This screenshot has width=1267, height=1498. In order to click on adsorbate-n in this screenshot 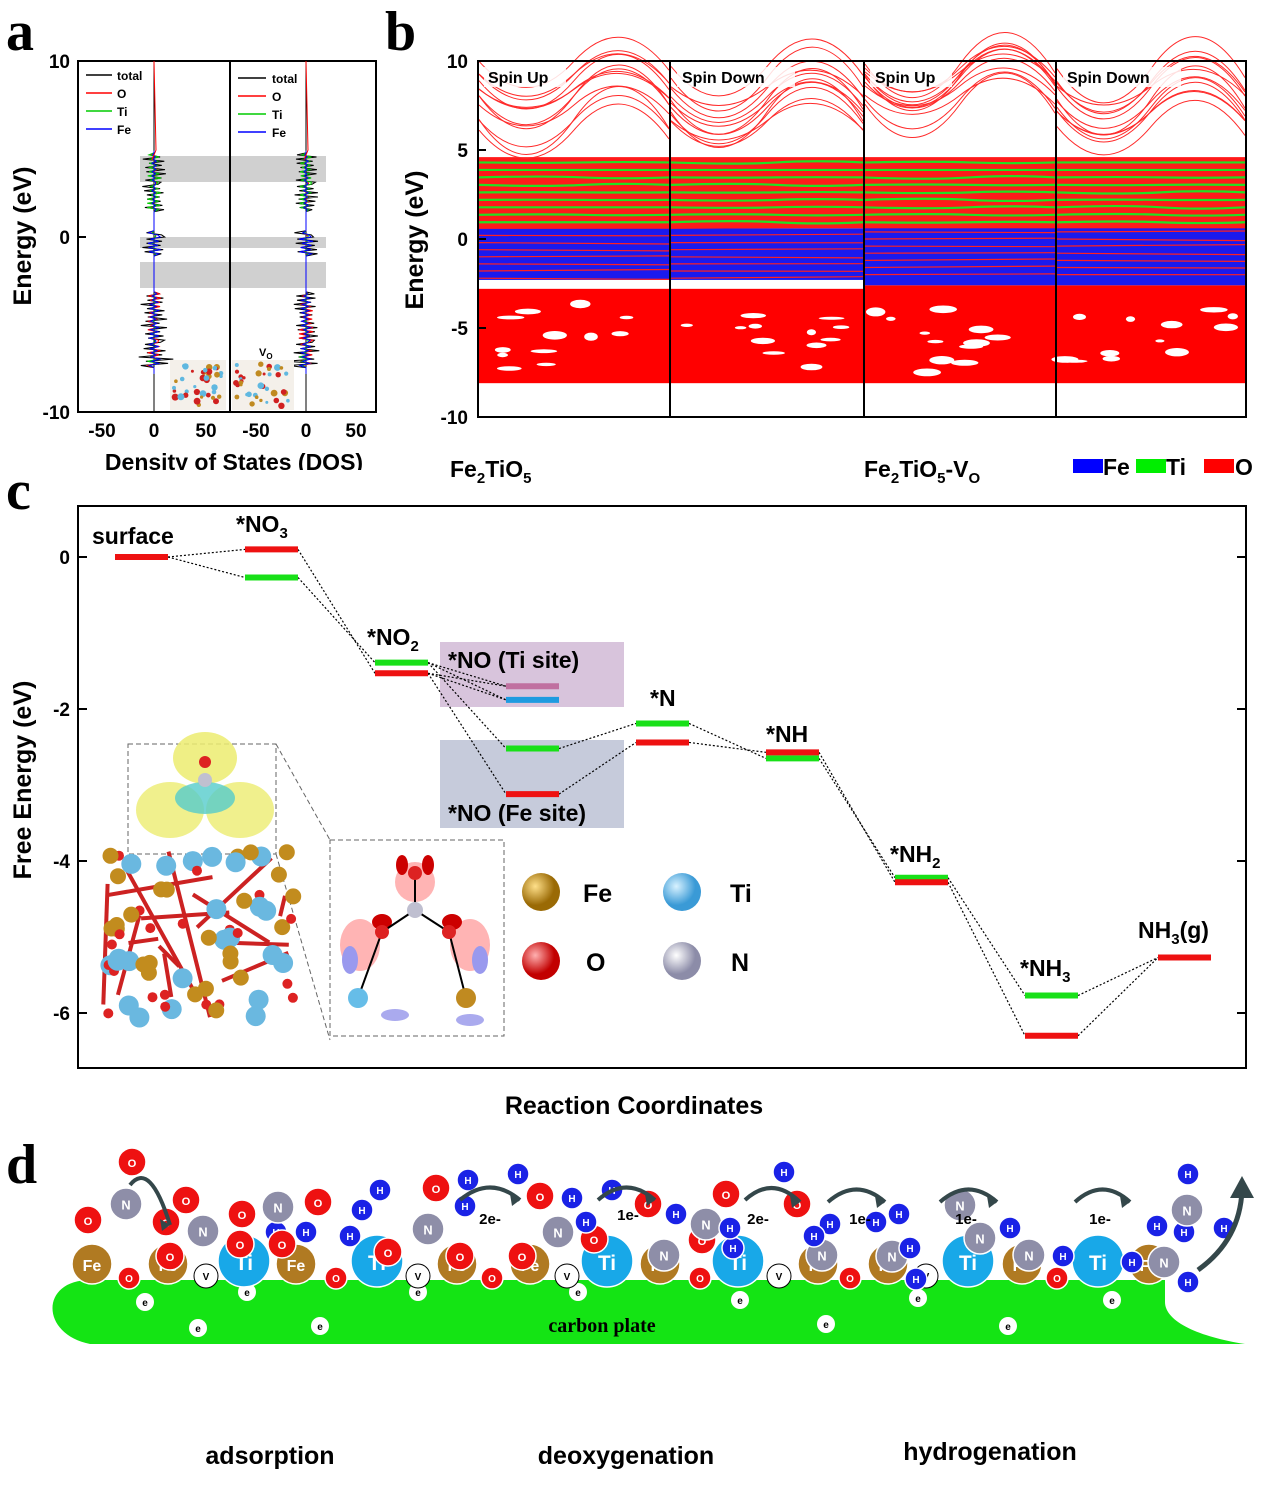, I will do `click(203, 1231)`.